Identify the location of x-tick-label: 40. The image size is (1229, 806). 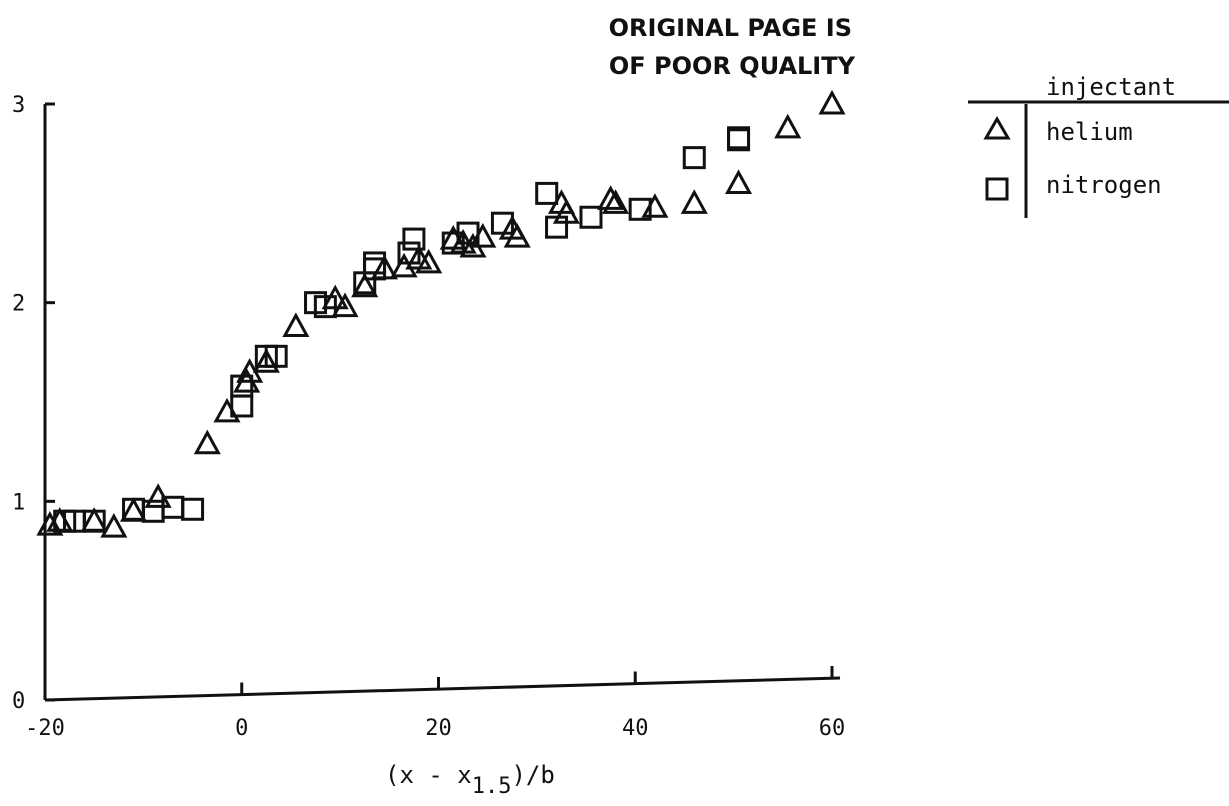
(635, 728).